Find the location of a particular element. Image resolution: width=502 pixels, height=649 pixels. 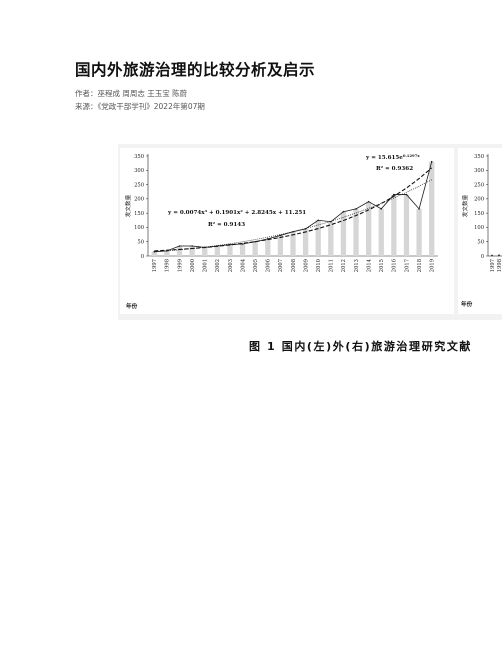

left-x-tick-label: 2004 is located at coordinates (243, 265).